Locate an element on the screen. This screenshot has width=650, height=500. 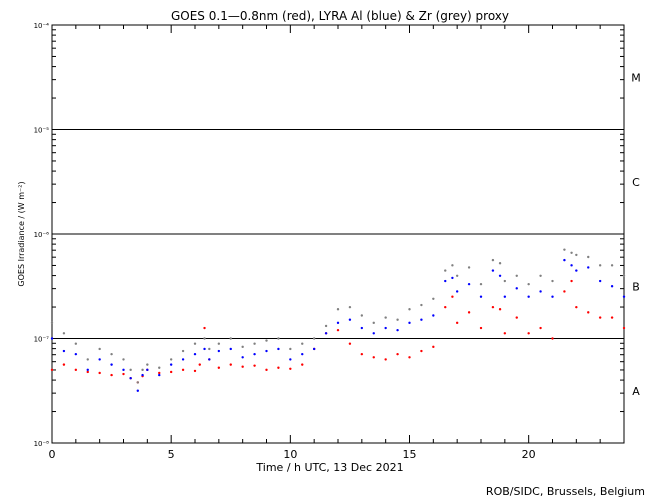
y-tick-label: 10⁻⁵ is located at coordinates (42, 131).